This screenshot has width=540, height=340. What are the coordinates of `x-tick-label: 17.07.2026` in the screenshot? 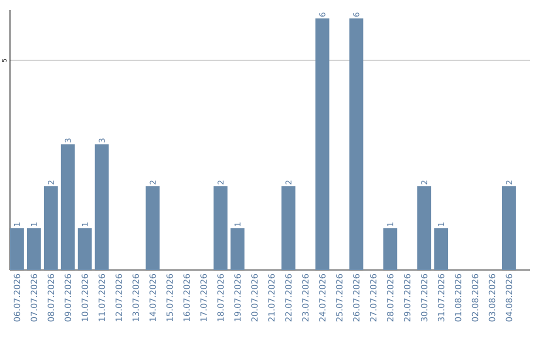 It's located at (203, 298).